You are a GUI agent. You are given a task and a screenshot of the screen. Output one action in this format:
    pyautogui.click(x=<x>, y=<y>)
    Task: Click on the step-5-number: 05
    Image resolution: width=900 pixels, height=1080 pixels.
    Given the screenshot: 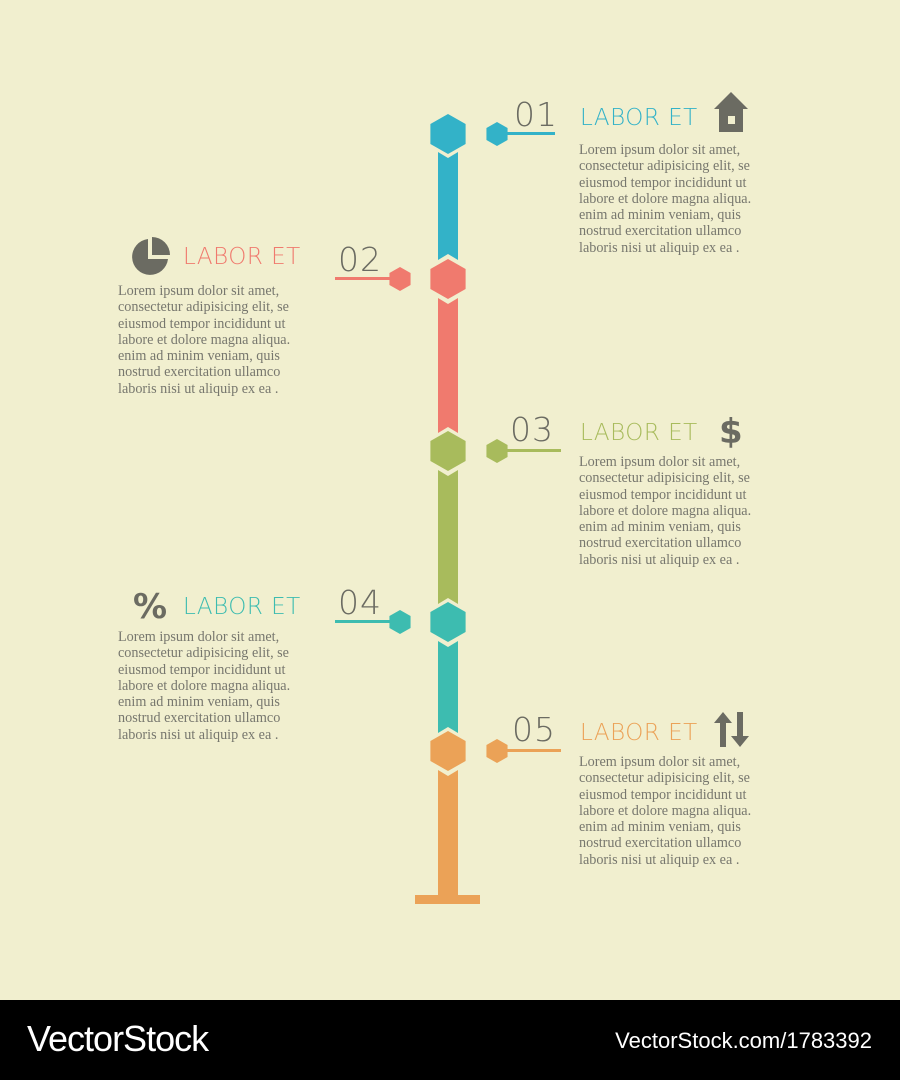 What is the action you would take?
    pyautogui.click(x=534, y=729)
    